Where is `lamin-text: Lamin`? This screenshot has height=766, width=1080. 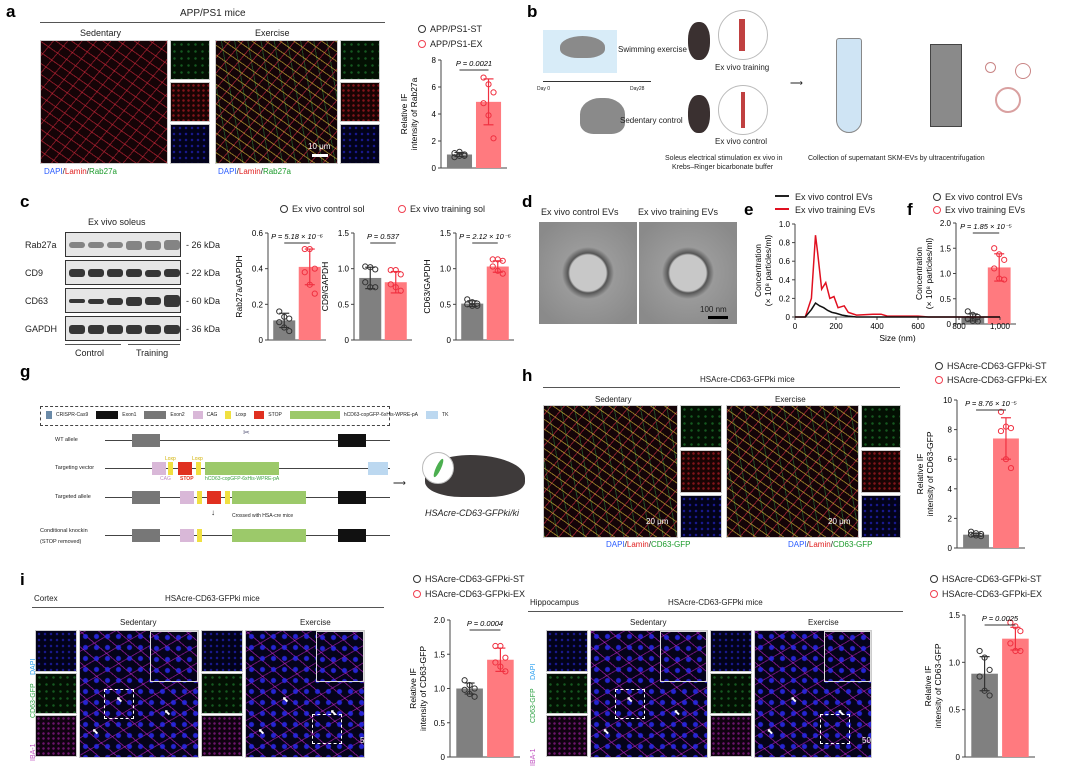 lamin-text: Lamin is located at coordinates (249, 171).